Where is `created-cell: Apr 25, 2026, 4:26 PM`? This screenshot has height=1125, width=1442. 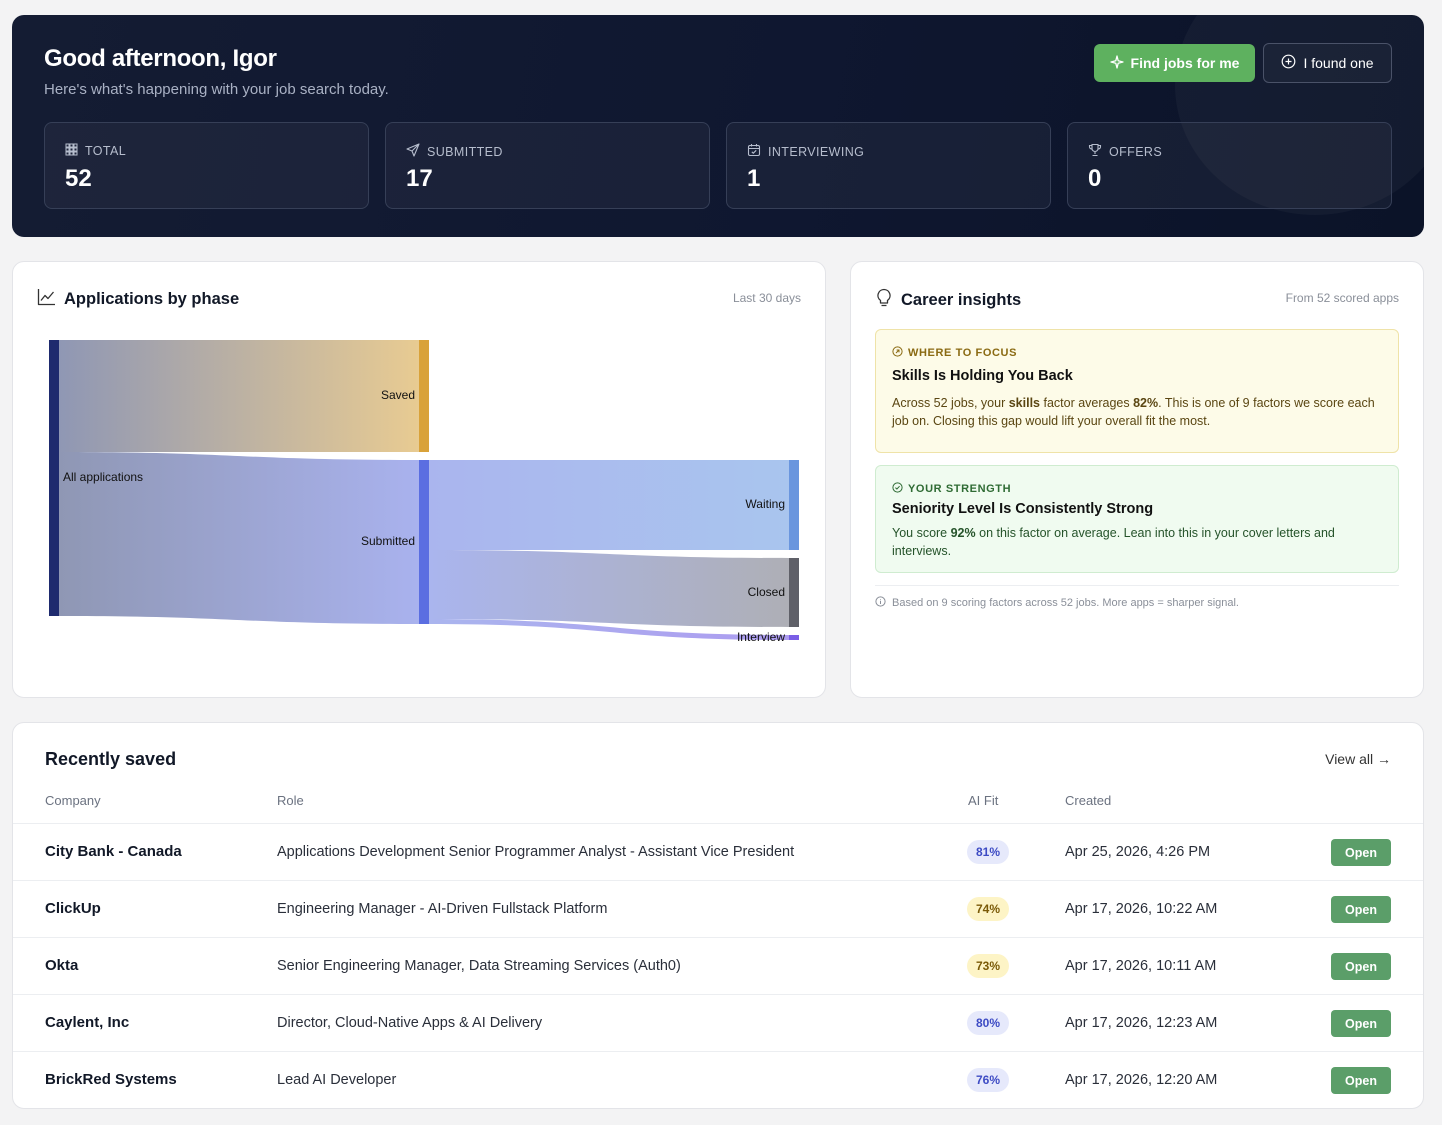 created-cell: Apr 25, 2026, 4:26 PM is located at coordinates (1138, 852).